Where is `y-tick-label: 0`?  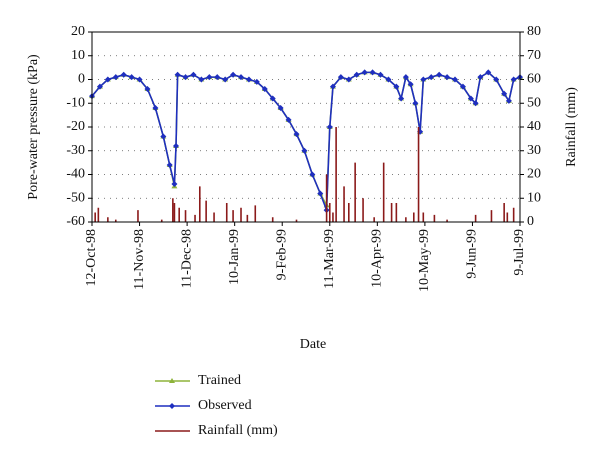 y-tick-label: 0 is located at coordinates (81, 79).